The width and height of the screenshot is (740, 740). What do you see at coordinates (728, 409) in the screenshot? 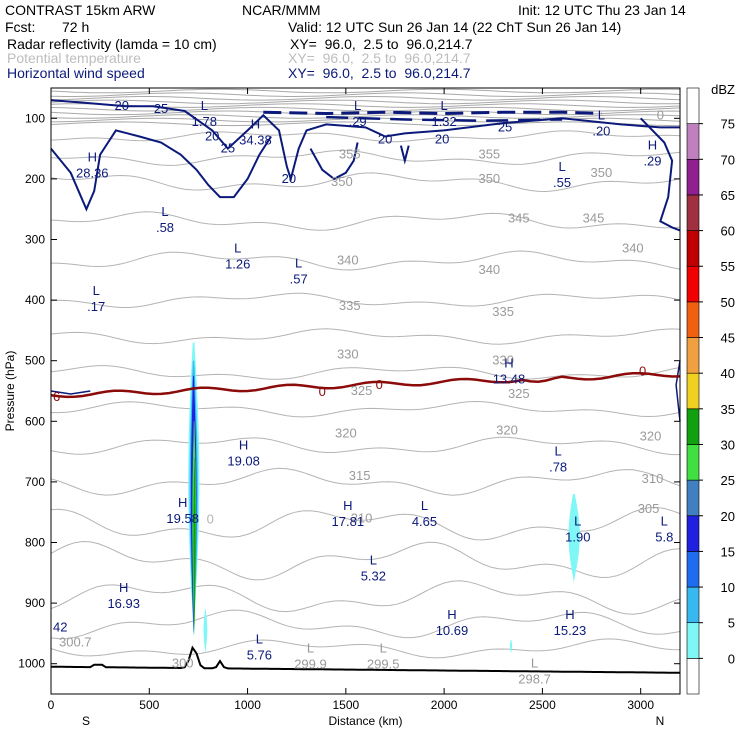
I see `colorbar-label: 35` at bounding box center [728, 409].